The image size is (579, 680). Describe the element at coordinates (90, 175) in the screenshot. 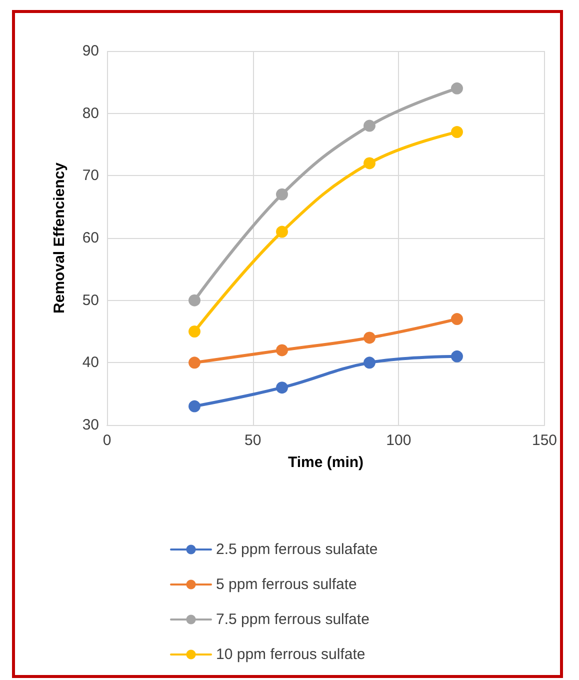

I see `y-tick-label: 70` at that location.